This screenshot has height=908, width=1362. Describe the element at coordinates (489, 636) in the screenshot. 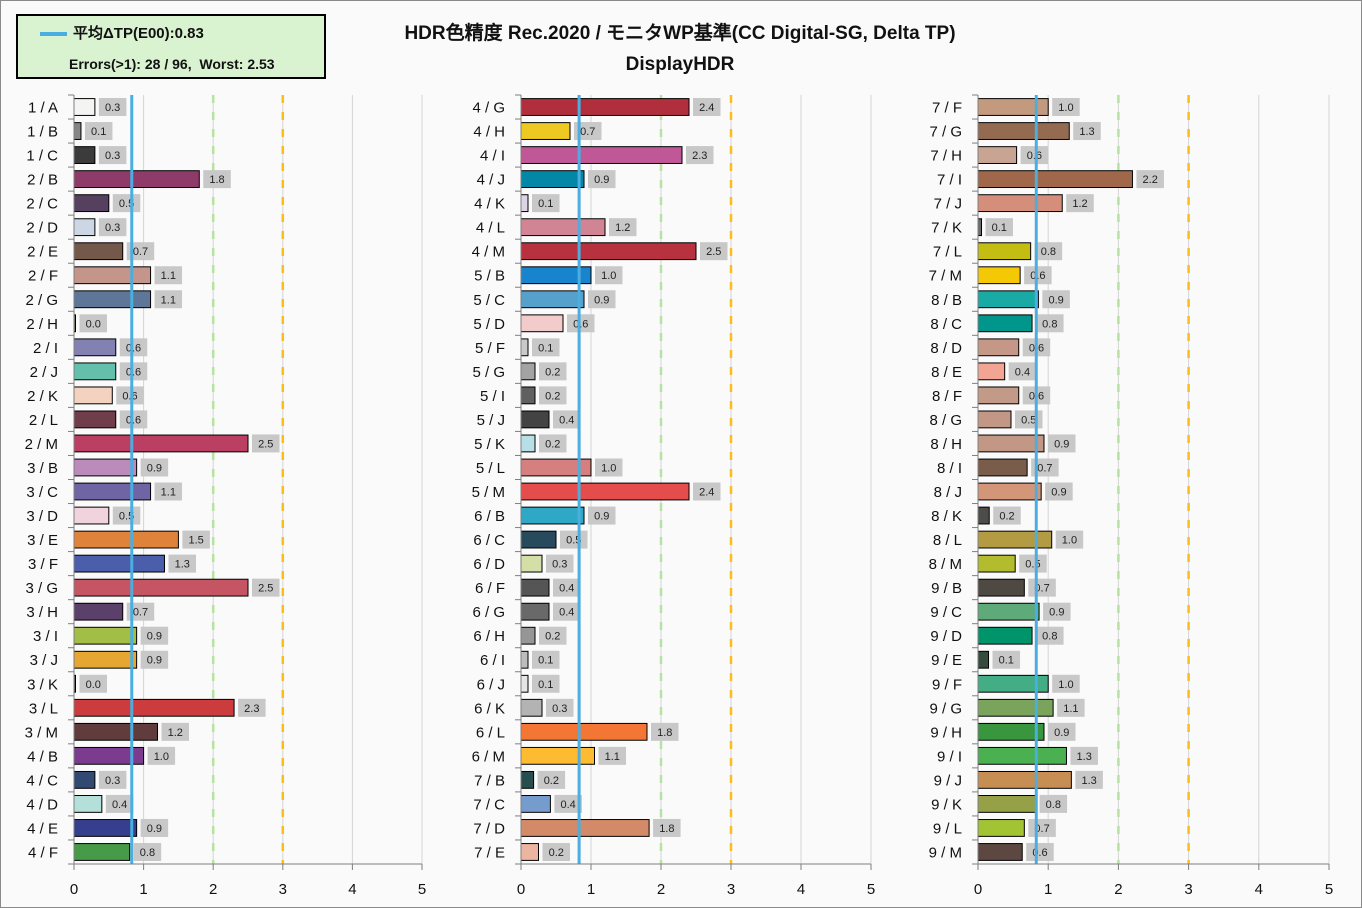

I see `category-label: 6 / H` at that location.